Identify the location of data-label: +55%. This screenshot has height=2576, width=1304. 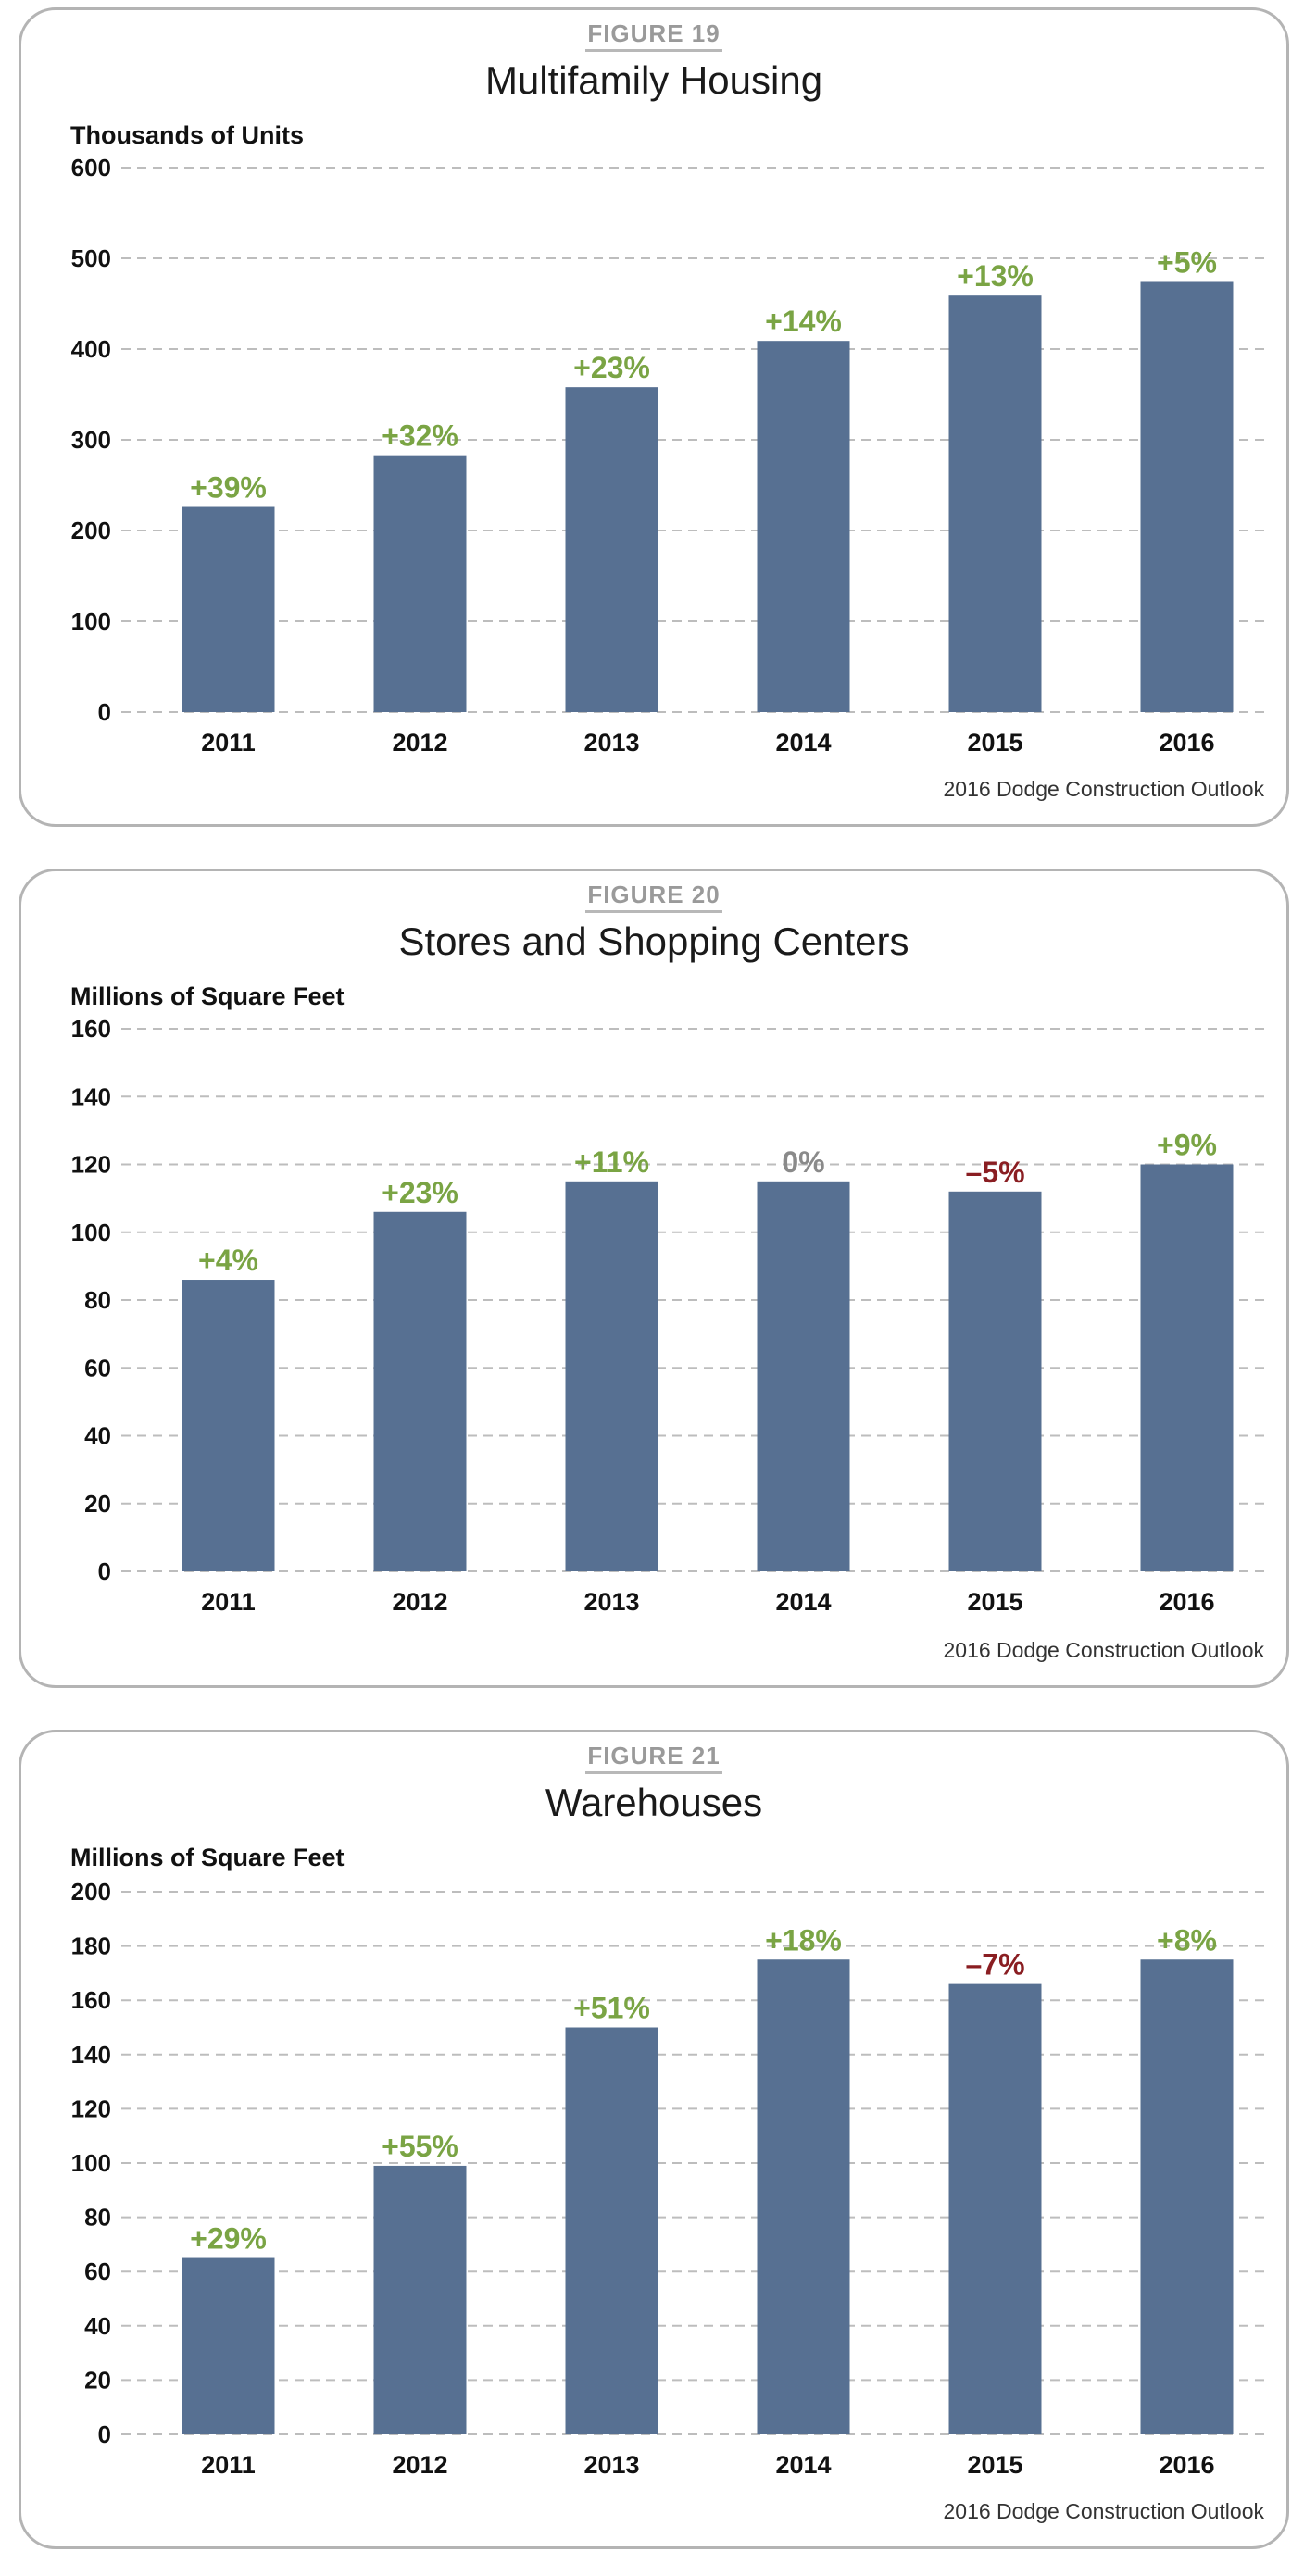
(420, 2147).